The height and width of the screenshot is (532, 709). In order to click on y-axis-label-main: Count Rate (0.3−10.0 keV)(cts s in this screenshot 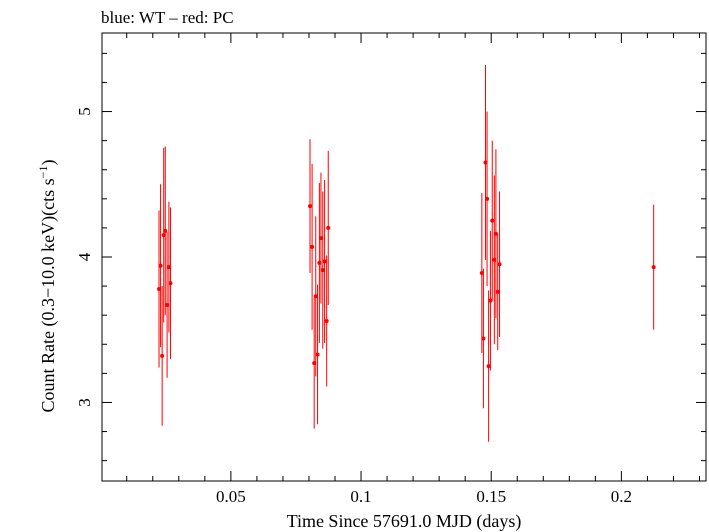, I will do `click(48, 295)`.